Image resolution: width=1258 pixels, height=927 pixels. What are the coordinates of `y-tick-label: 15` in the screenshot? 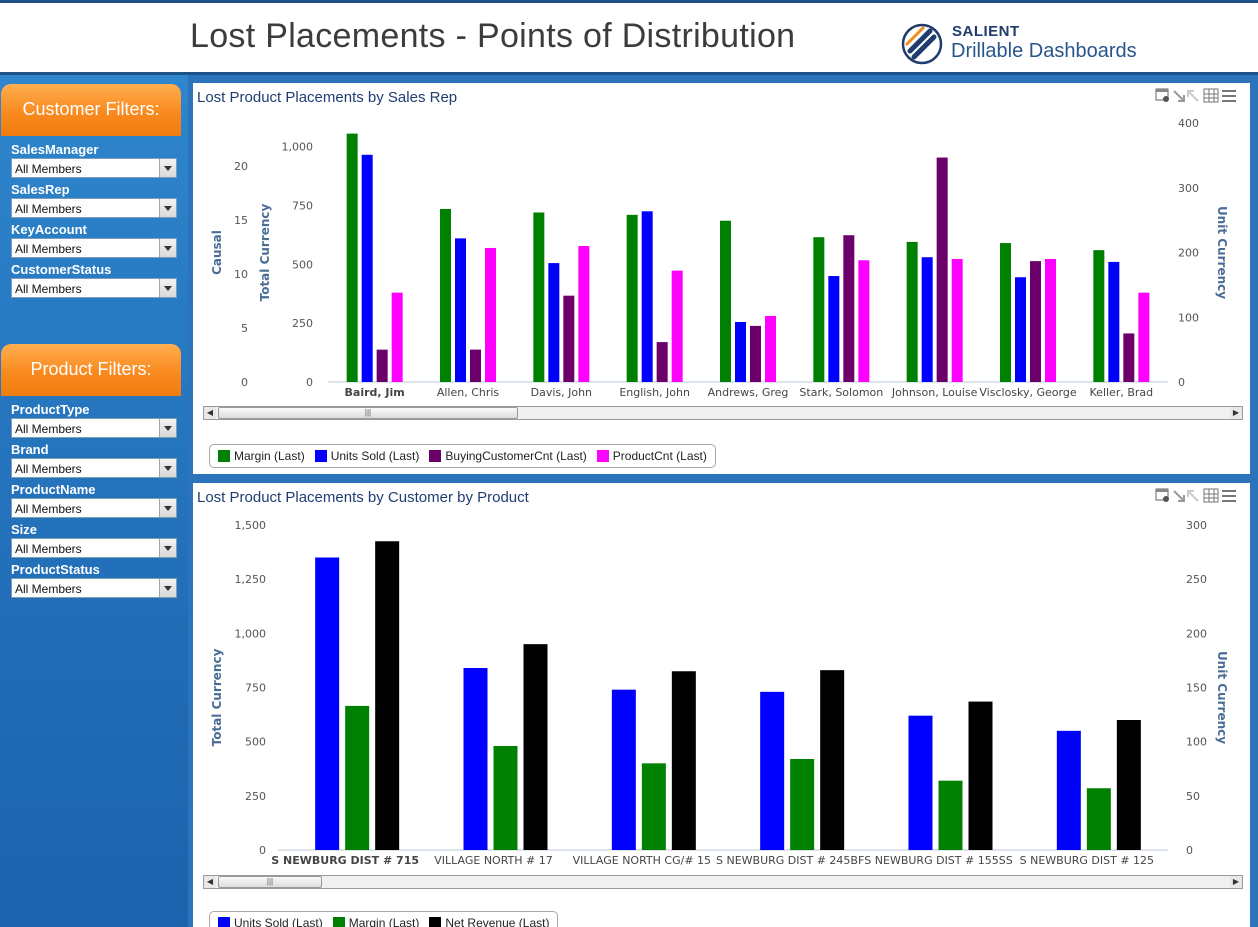 It's located at (241, 220).